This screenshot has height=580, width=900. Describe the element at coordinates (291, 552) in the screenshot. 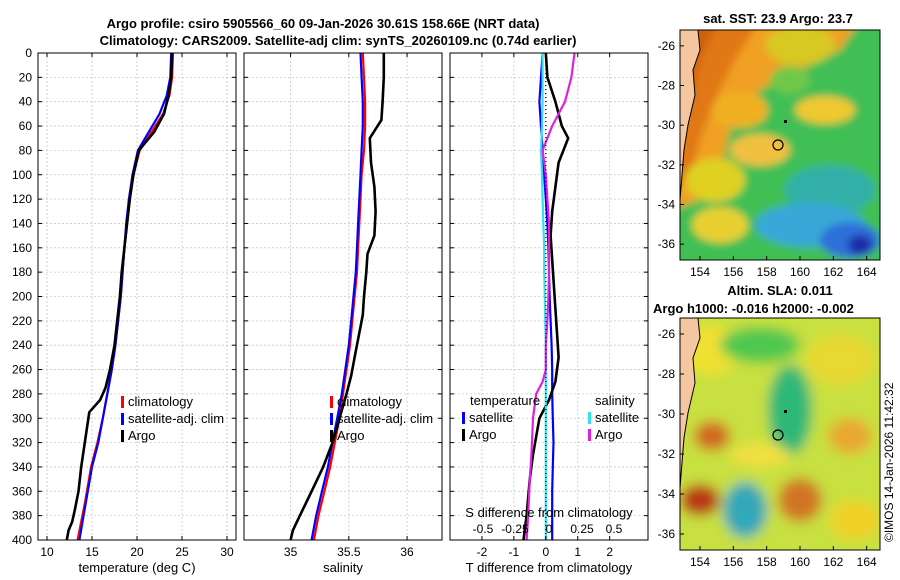

I see `salinity-xtick-label: 35` at that location.